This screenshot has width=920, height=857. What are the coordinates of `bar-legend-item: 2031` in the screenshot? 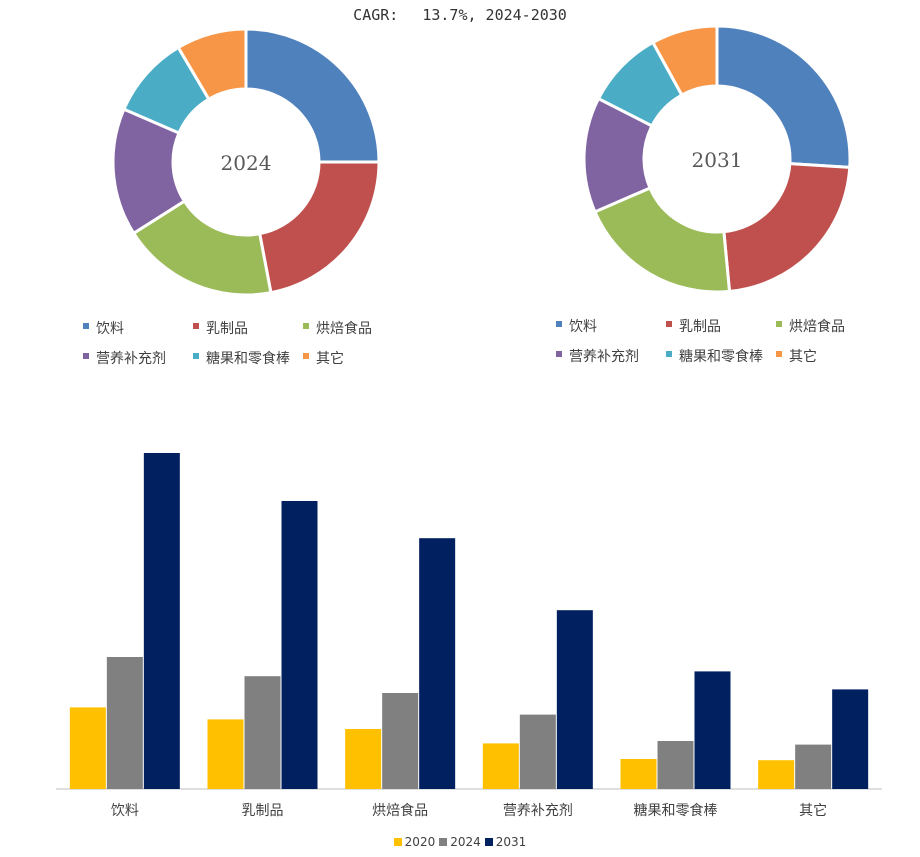 It's located at (505, 842).